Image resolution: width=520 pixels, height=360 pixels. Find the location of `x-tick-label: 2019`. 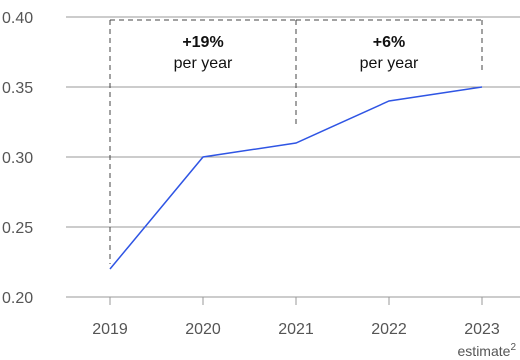

x-tick-label: 2019 is located at coordinates (110, 329).